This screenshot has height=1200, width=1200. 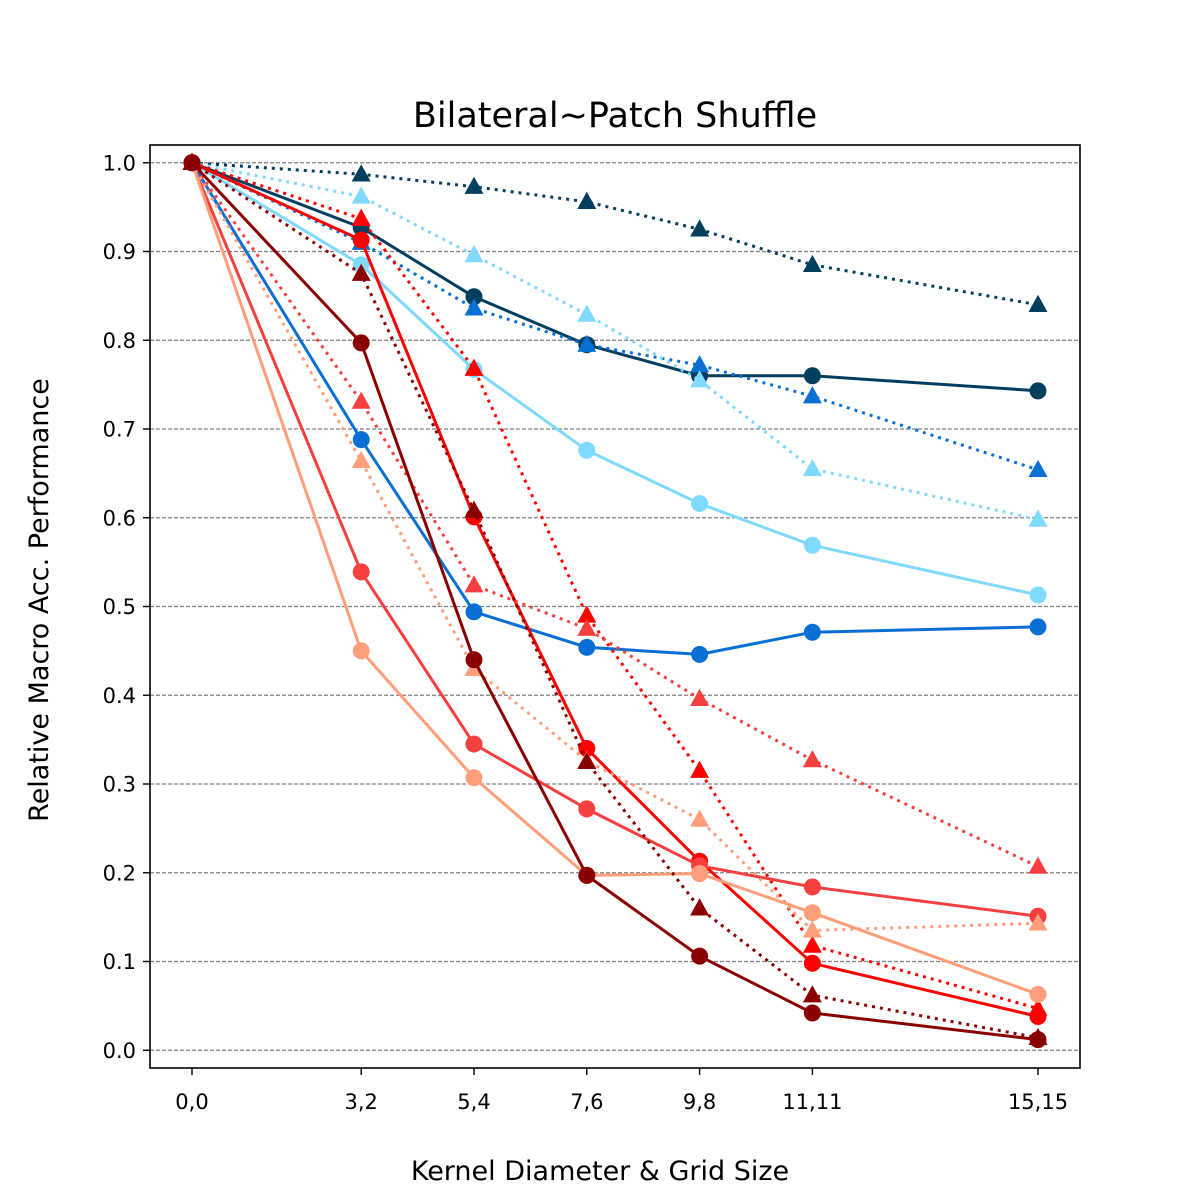 I want to click on chart-title: Bilateral~Patch Shuffle, so click(x=615, y=116).